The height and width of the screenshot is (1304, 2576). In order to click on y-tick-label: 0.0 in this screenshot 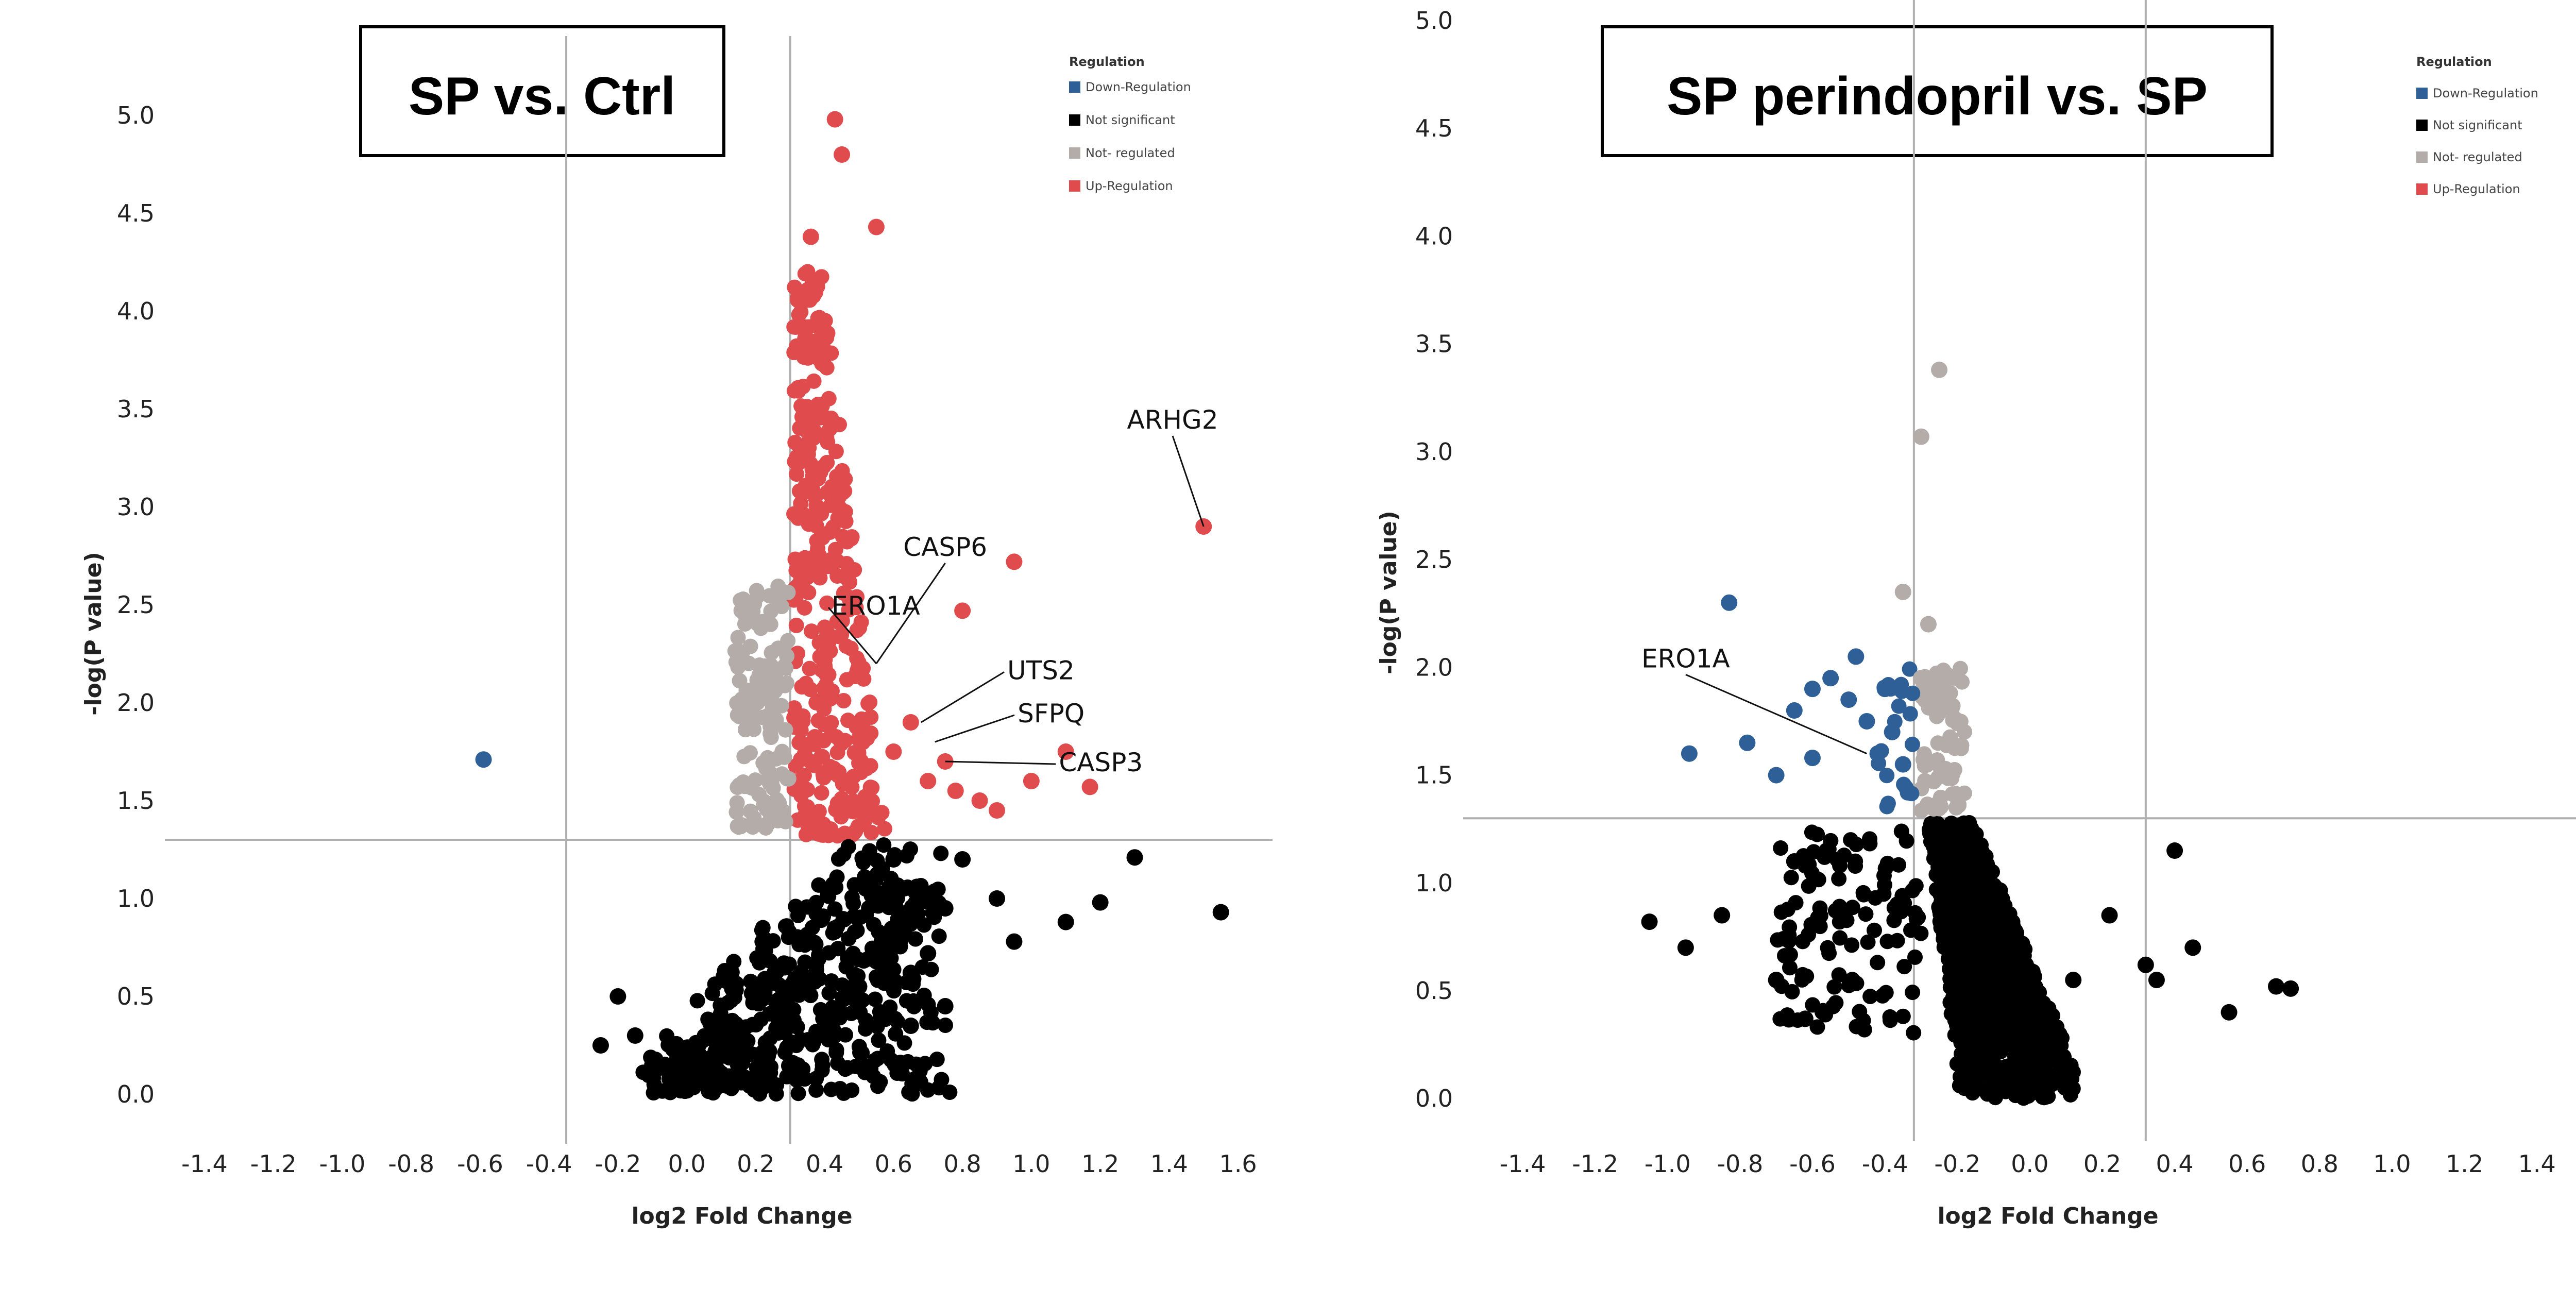, I will do `click(136, 1094)`.